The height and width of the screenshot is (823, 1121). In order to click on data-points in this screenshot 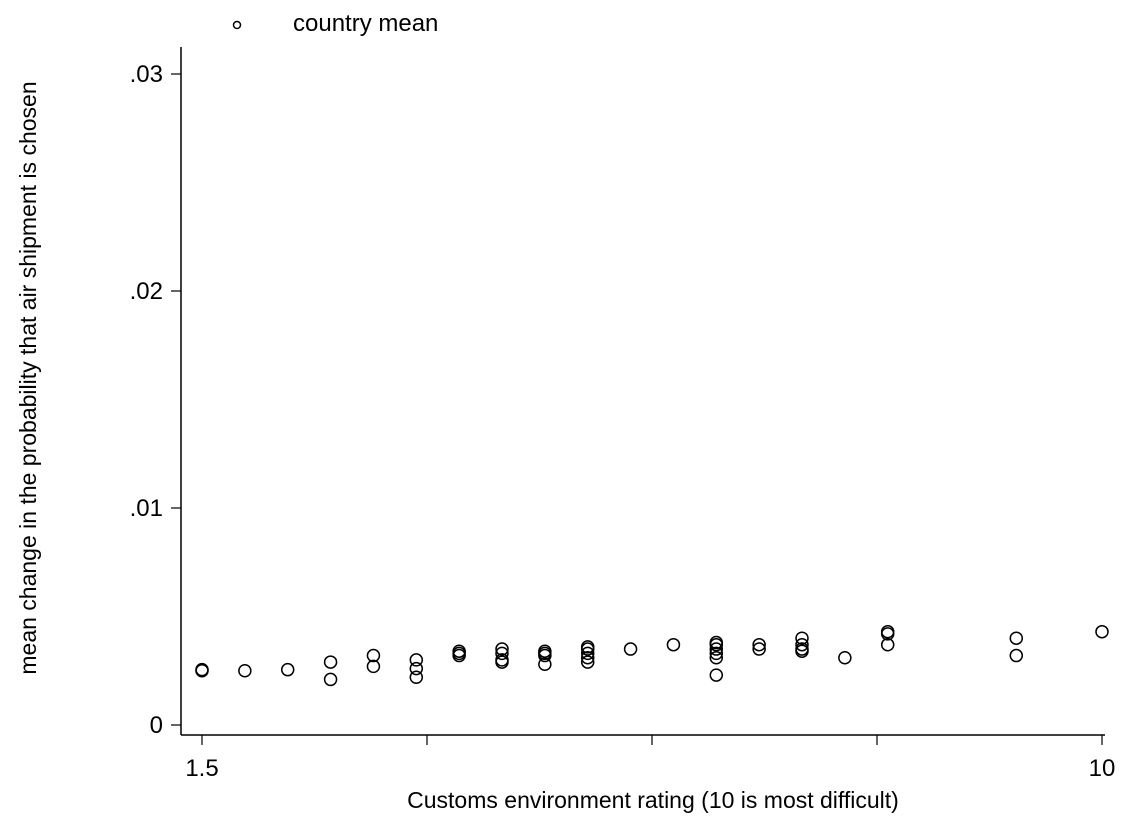, I will do `click(652, 655)`.